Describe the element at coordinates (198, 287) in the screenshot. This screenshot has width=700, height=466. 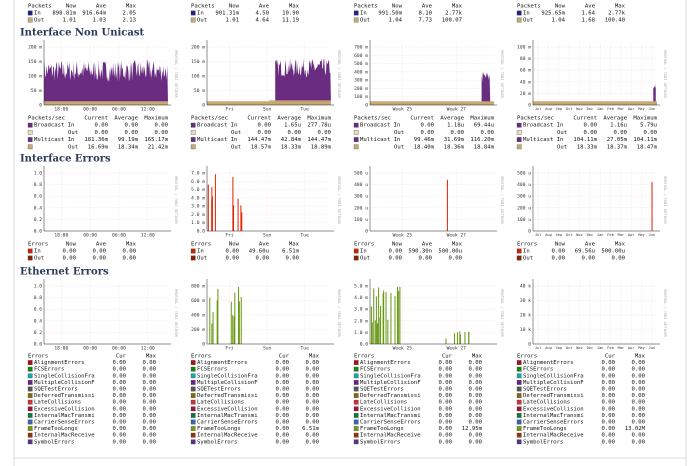
I see `y-tick-label: 800 m` at that location.